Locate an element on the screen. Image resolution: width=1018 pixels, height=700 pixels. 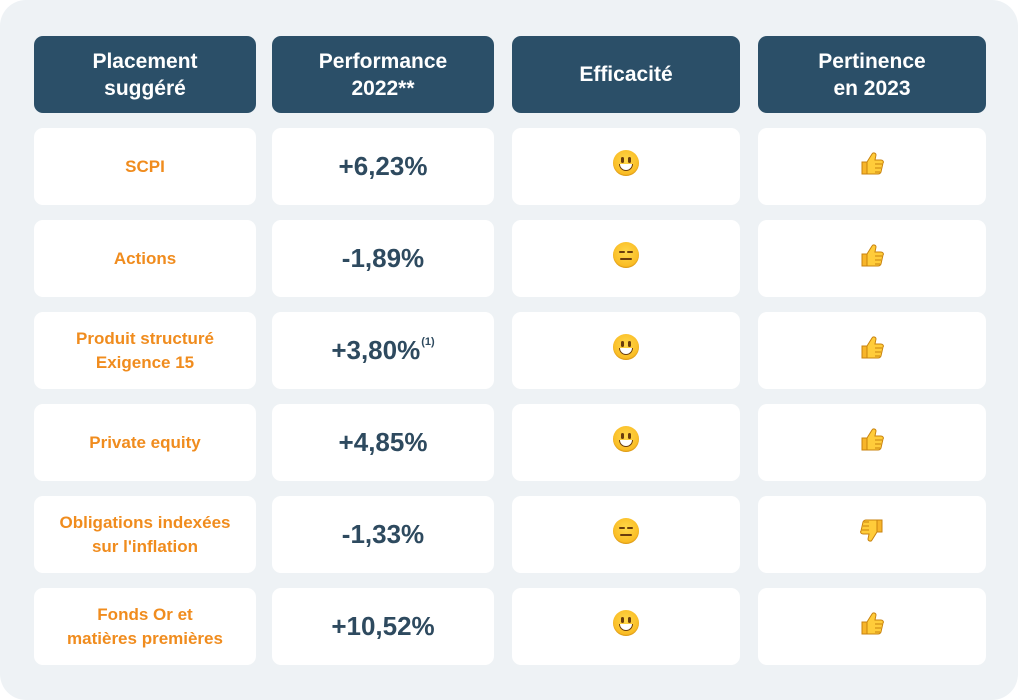
row-name-cell: Actions is located at coordinates (145, 258).